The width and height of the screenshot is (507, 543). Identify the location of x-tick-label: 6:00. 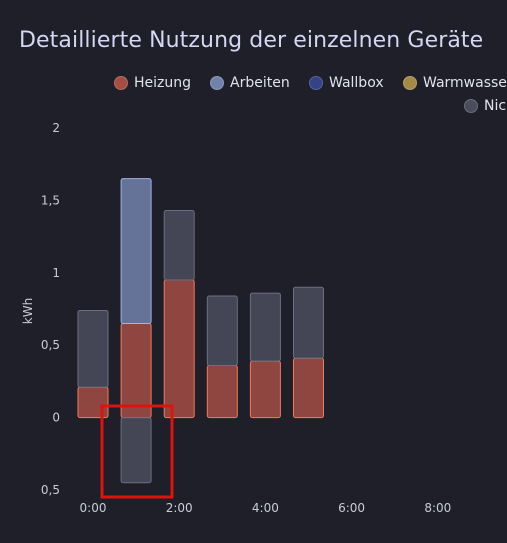
(351, 508).